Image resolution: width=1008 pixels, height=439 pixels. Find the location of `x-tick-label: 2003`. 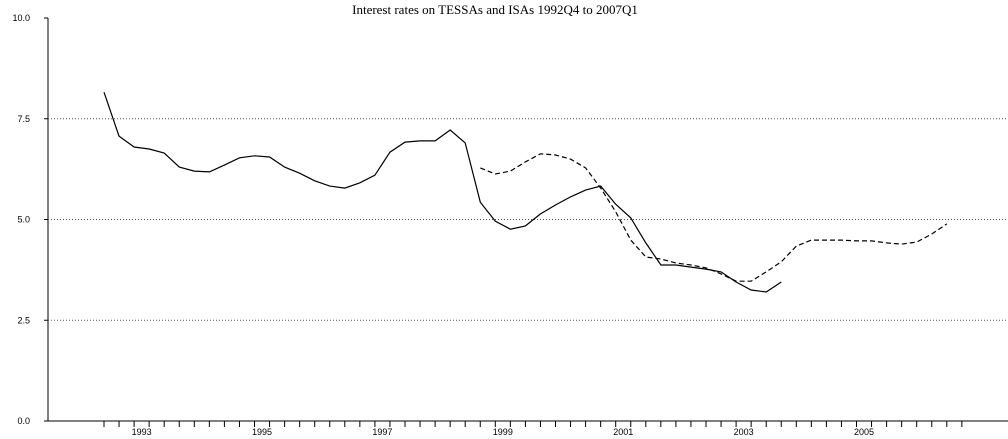

x-tick-label: 2003 is located at coordinates (744, 432).